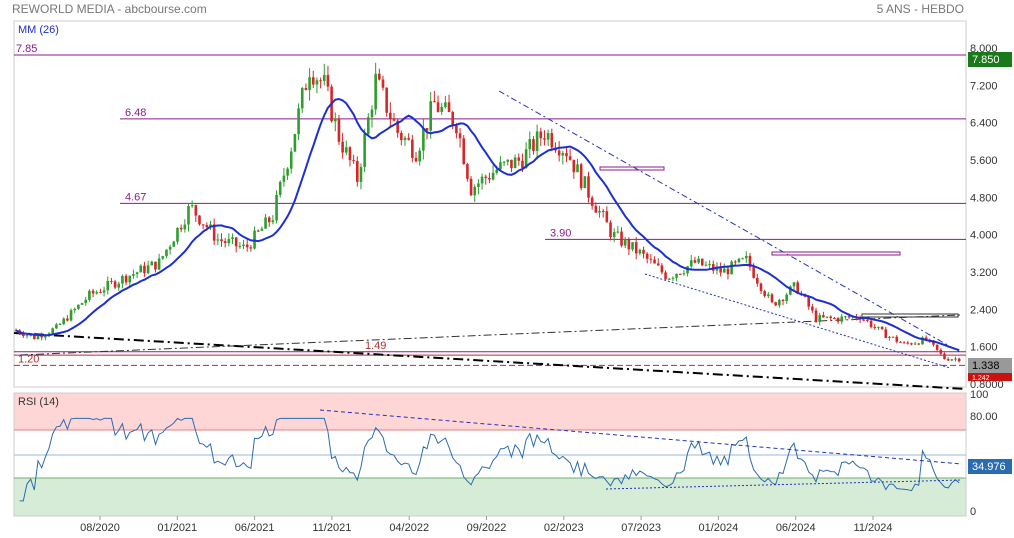 The height and width of the screenshot is (538, 1014). I want to click on price-y-tick-label: 6.400, so click(984, 124).